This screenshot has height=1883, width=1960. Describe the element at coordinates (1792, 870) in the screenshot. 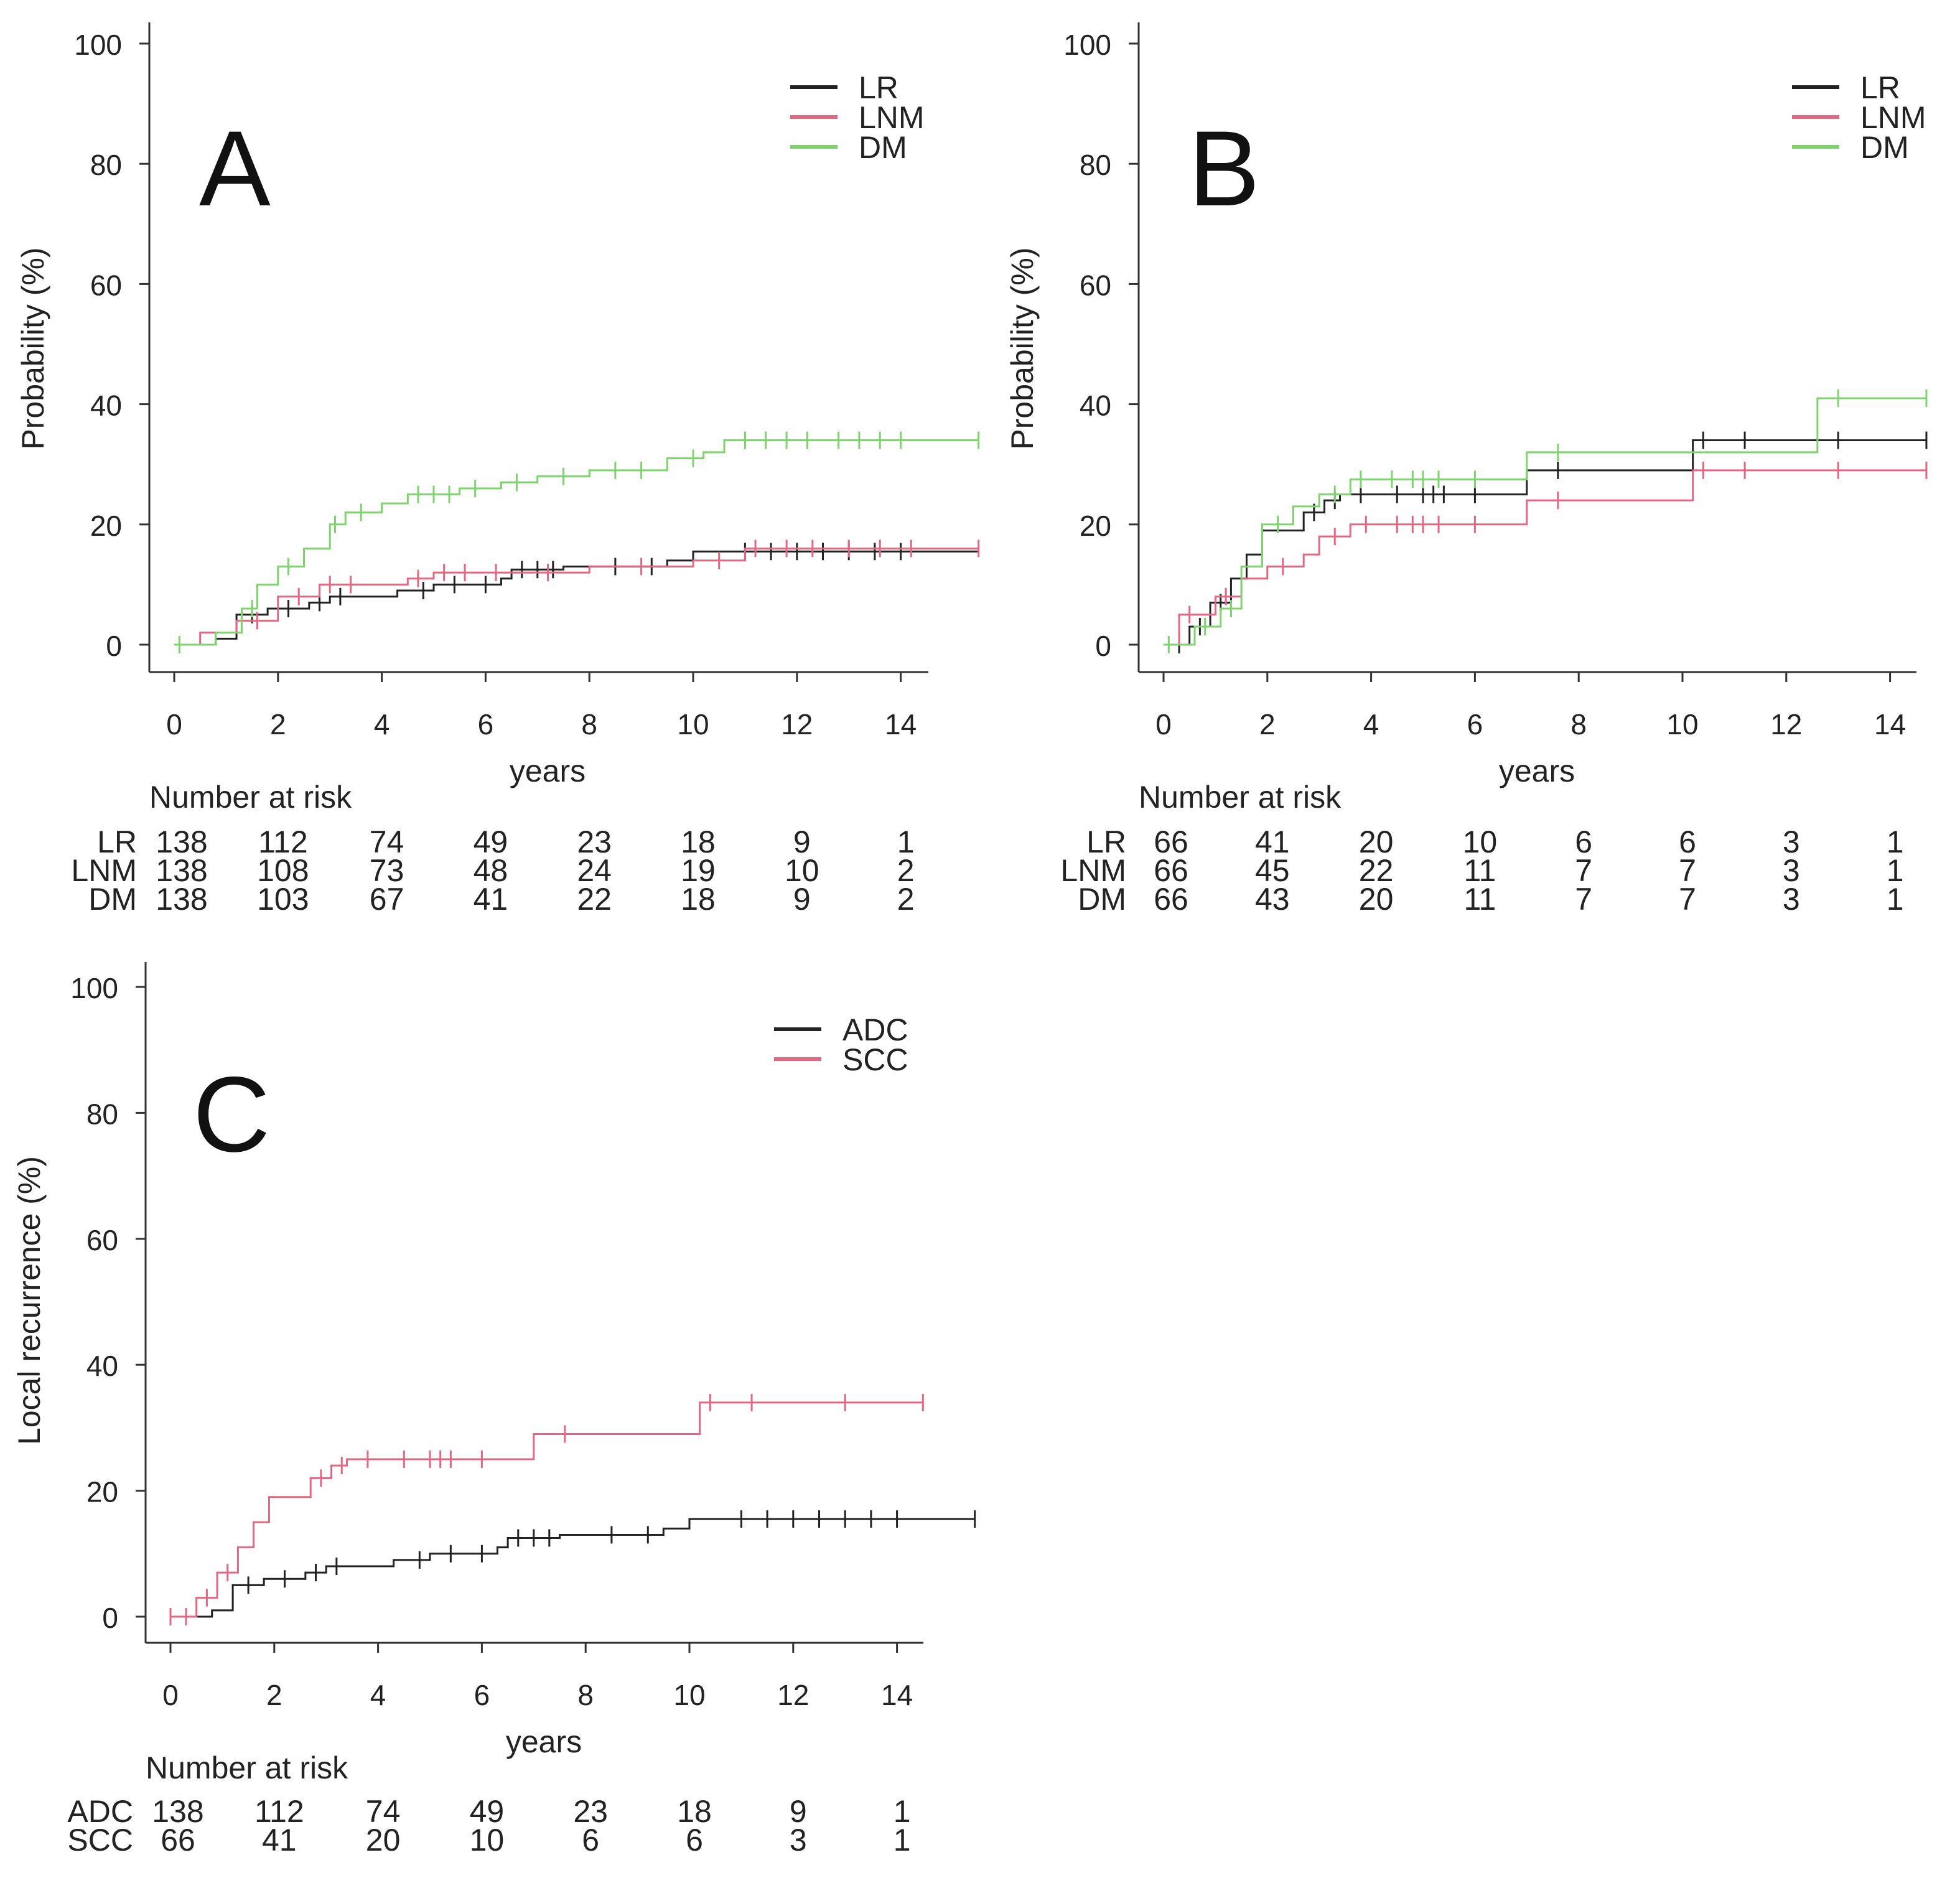

I see `risk-value: 3` at that location.